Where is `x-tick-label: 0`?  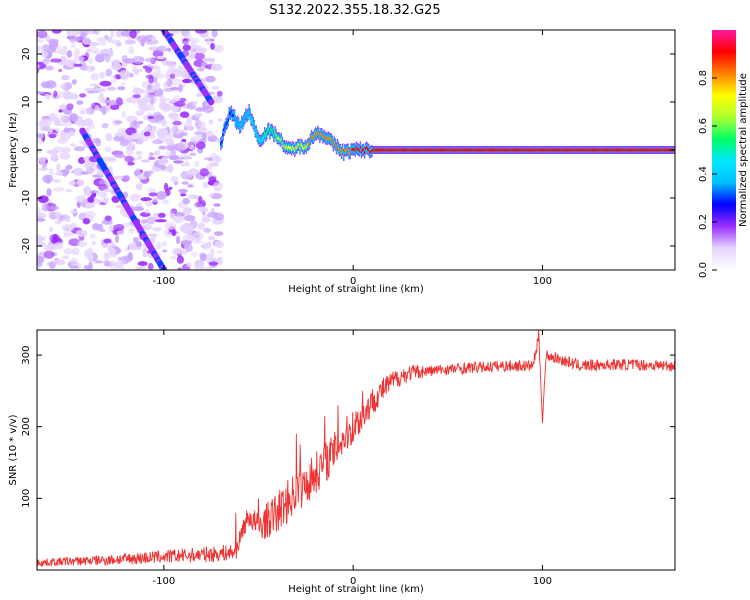 x-tick-label: 0 is located at coordinates (353, 281).